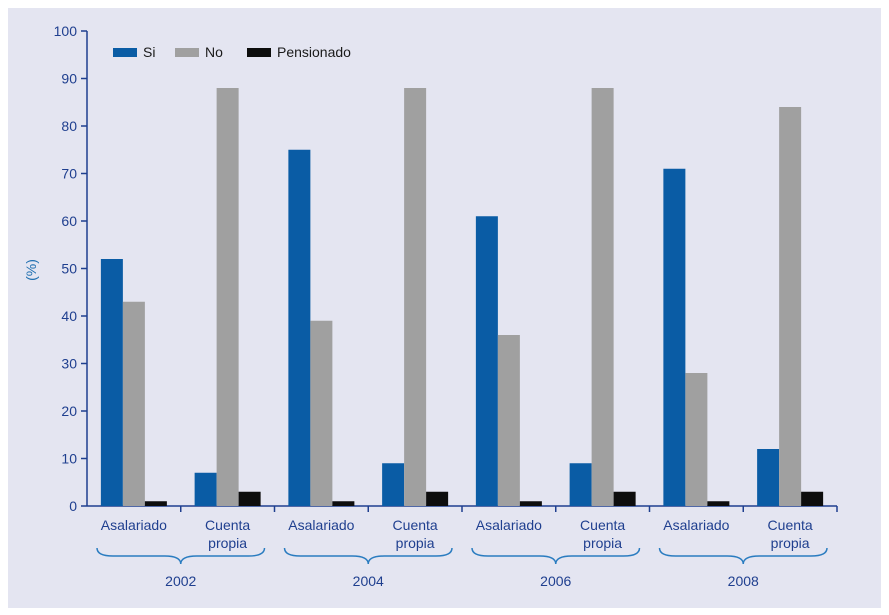  What do you see at coordinates (214, 52) in the screenshot?
I see `legend-label-no: No` at bounding box center [214, 52].